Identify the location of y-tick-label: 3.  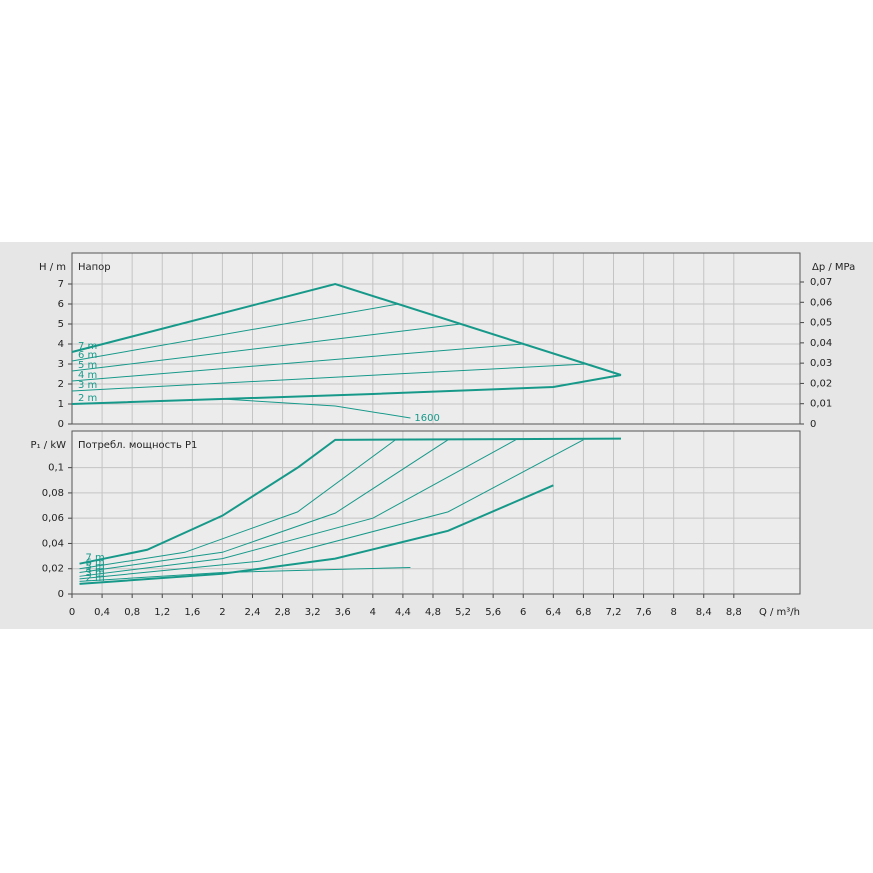
(61, 364).